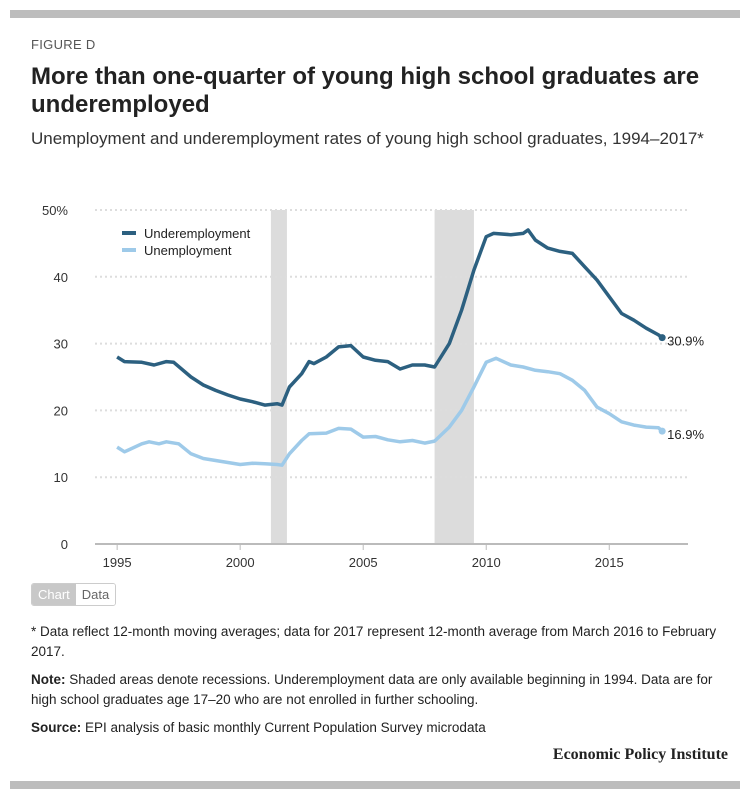 This screenshot has width=750, height=793. What do you see at coordinates (63, 44) in the screenshot?
I see `figure-label: FIGURE D` at bounding box center [63, 44].